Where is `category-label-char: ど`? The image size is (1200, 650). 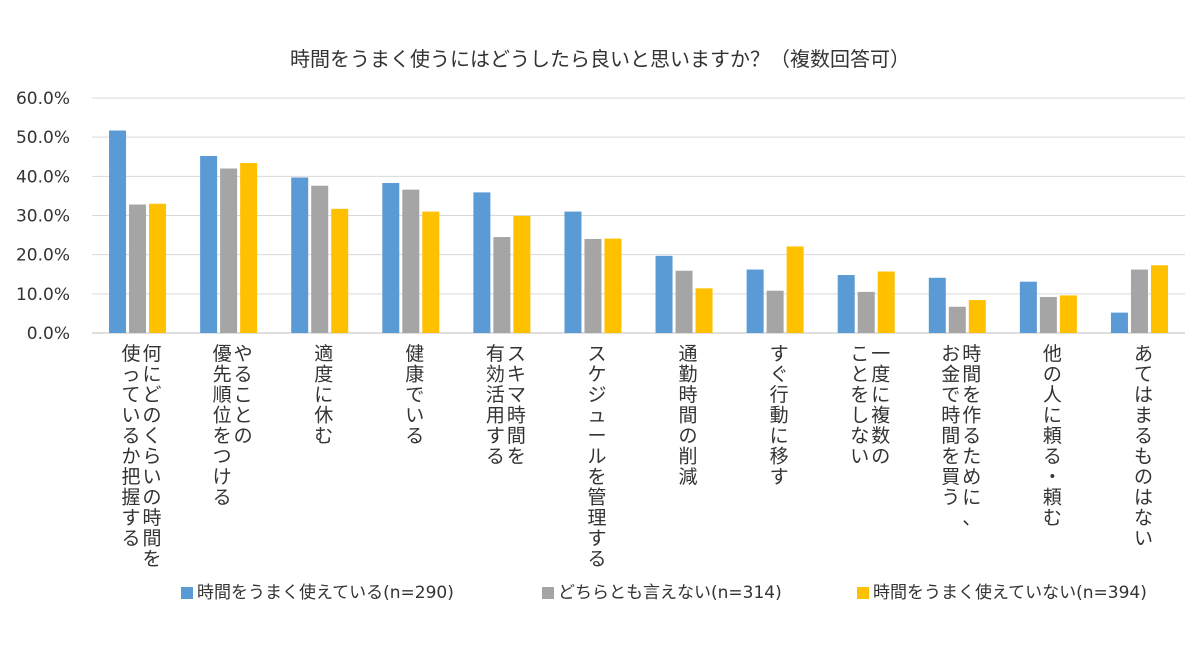
category-label-char: ど is located at coordinates (152, 395).